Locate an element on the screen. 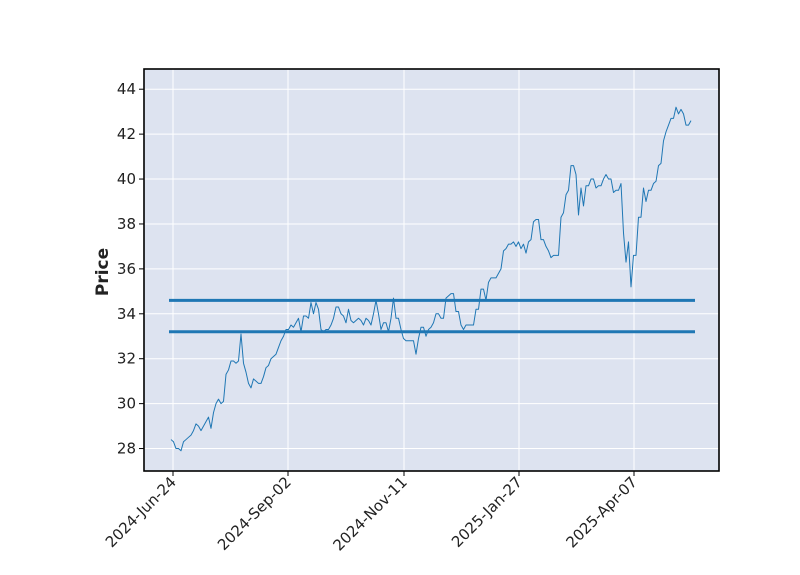  horizontal-lines is located at coordinates (432, 316).